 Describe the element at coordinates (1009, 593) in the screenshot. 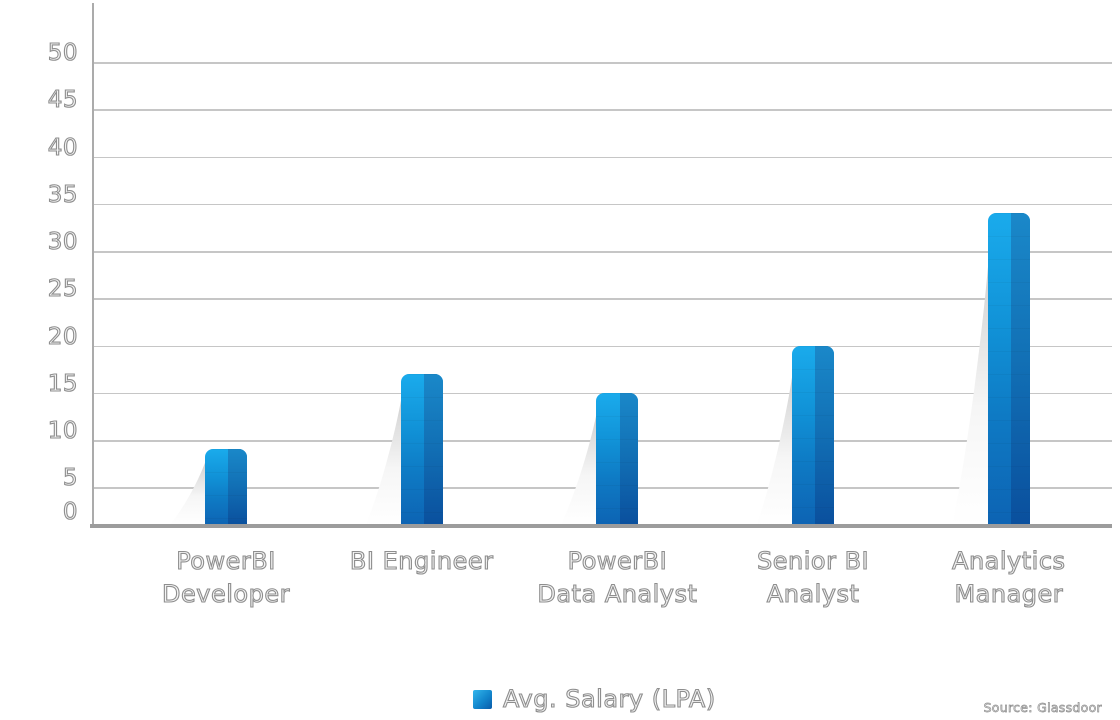

I see `x-category-label-line: Manager` at that location.